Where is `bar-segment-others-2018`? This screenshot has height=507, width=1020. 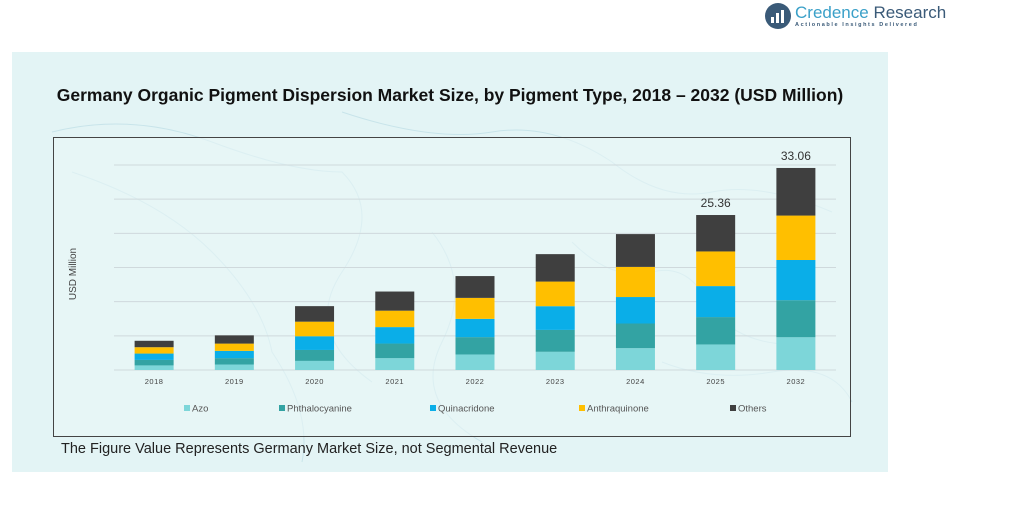 bar-segment-others-2018 is located at coordinates (154, 344).